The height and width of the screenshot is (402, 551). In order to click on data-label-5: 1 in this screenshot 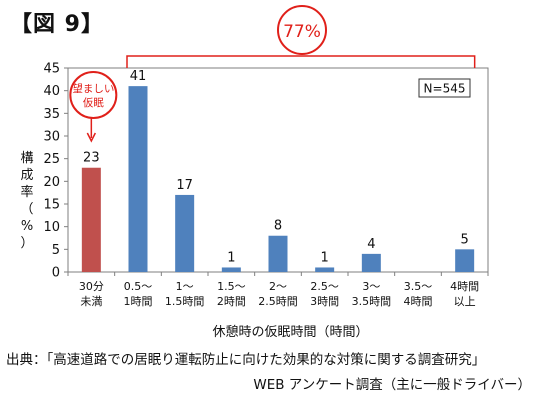, I will do `click(325, 257)`.